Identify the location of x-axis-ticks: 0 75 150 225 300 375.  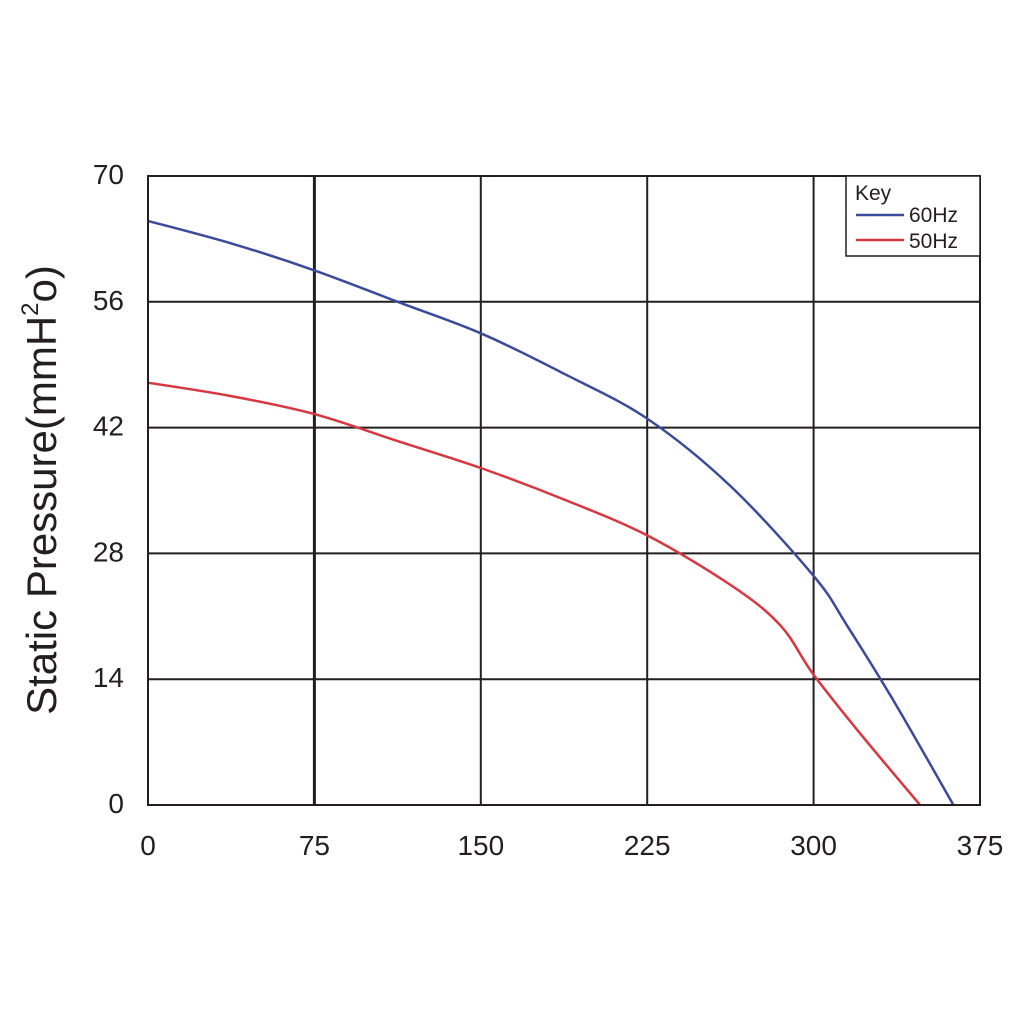
(571, 845).